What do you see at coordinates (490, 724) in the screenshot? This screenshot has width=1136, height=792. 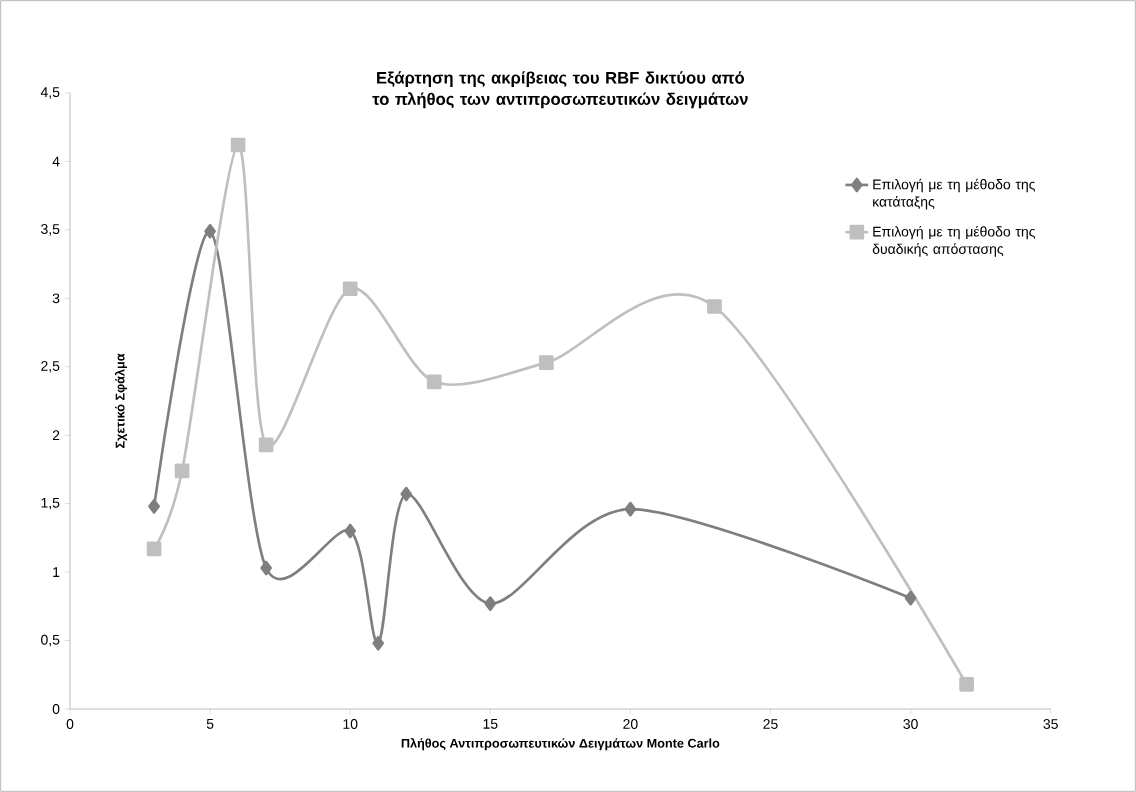 I see `x-tick-label: 15` at bounding box center [490, 724].